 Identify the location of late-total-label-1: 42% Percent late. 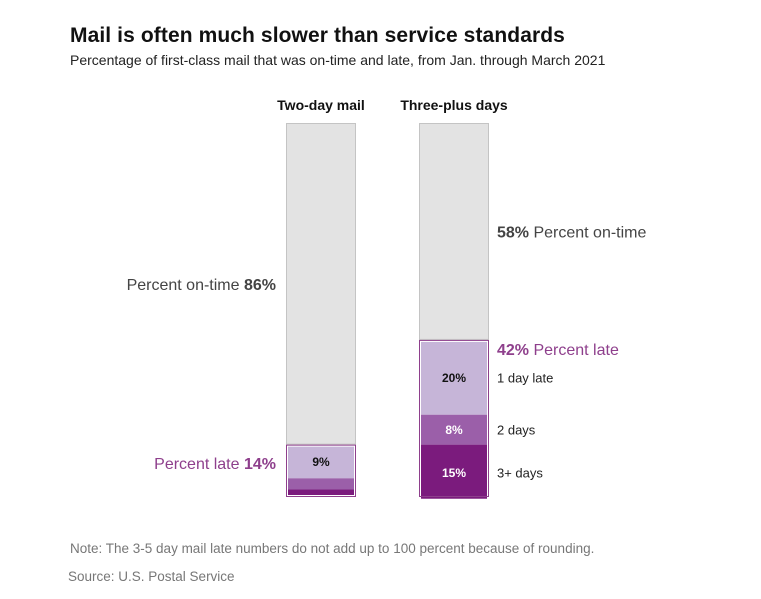
(558, 350).